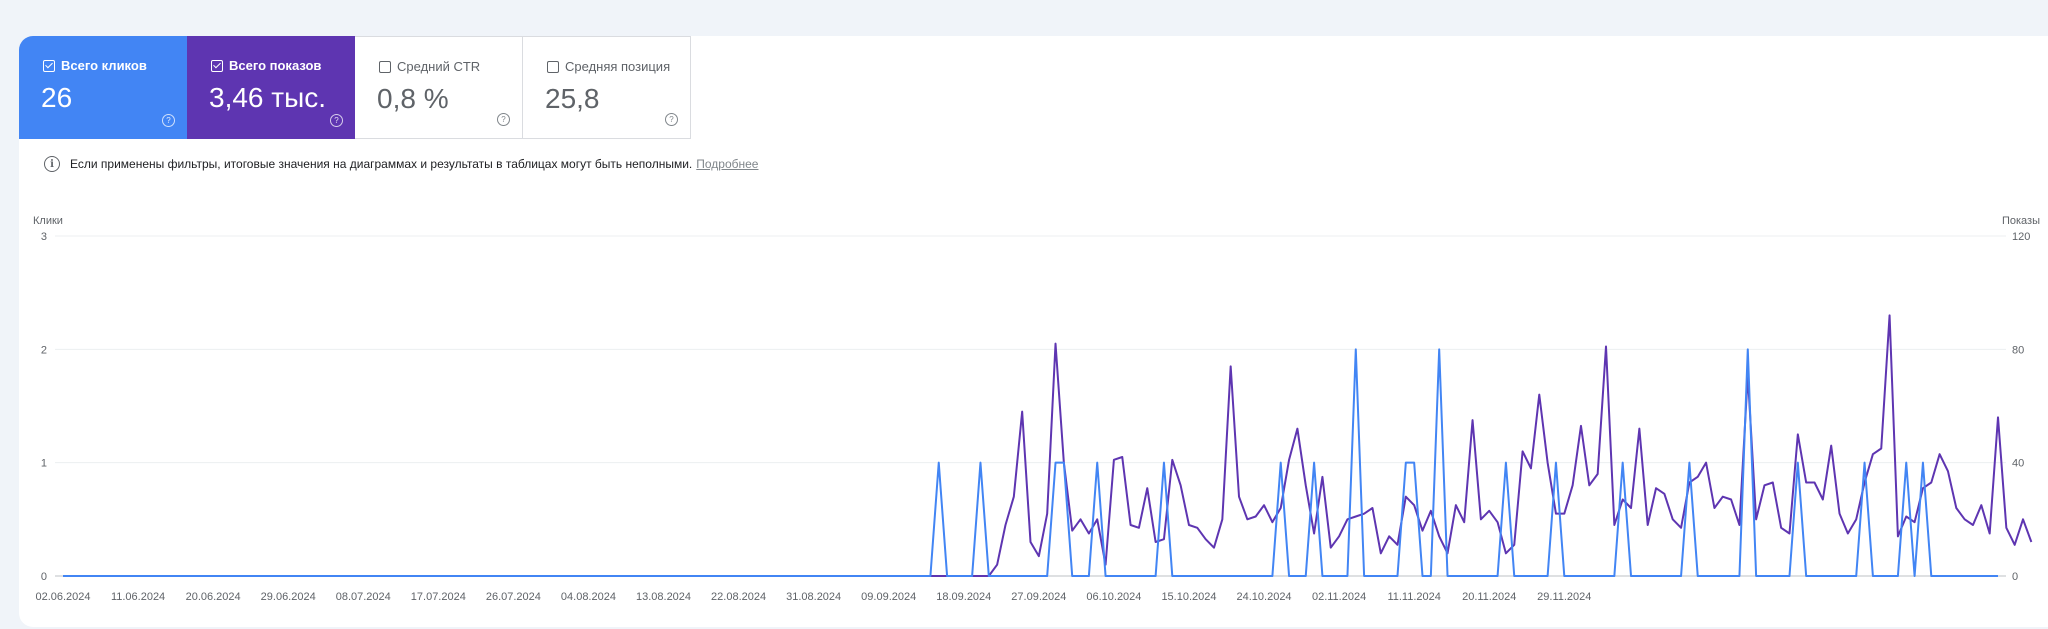  I want to click on metric-label: Средняя позиция, so click(618, 66).